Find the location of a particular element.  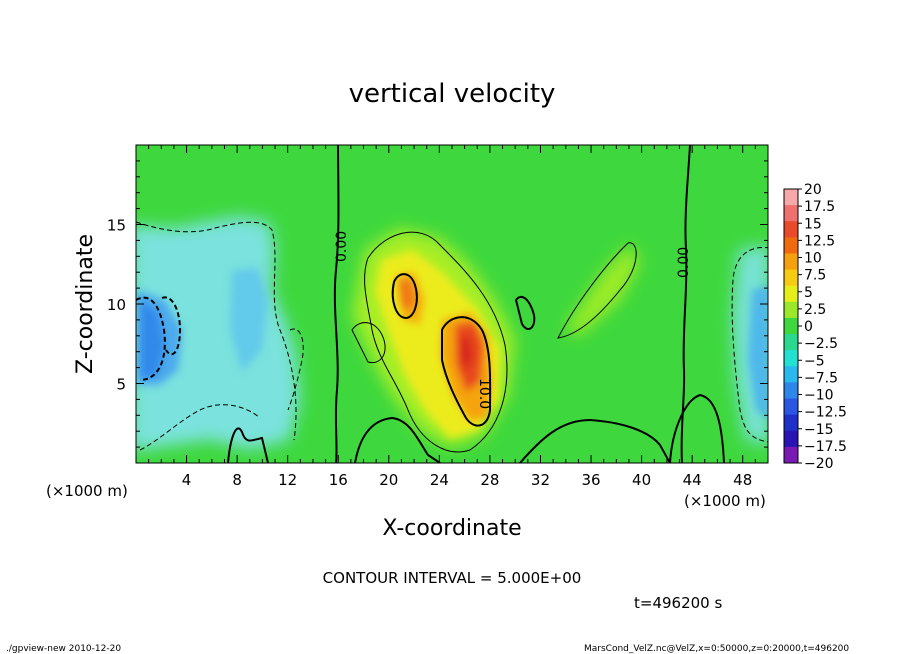

colorbar-label: 10 is located at coordinates (813, 259).